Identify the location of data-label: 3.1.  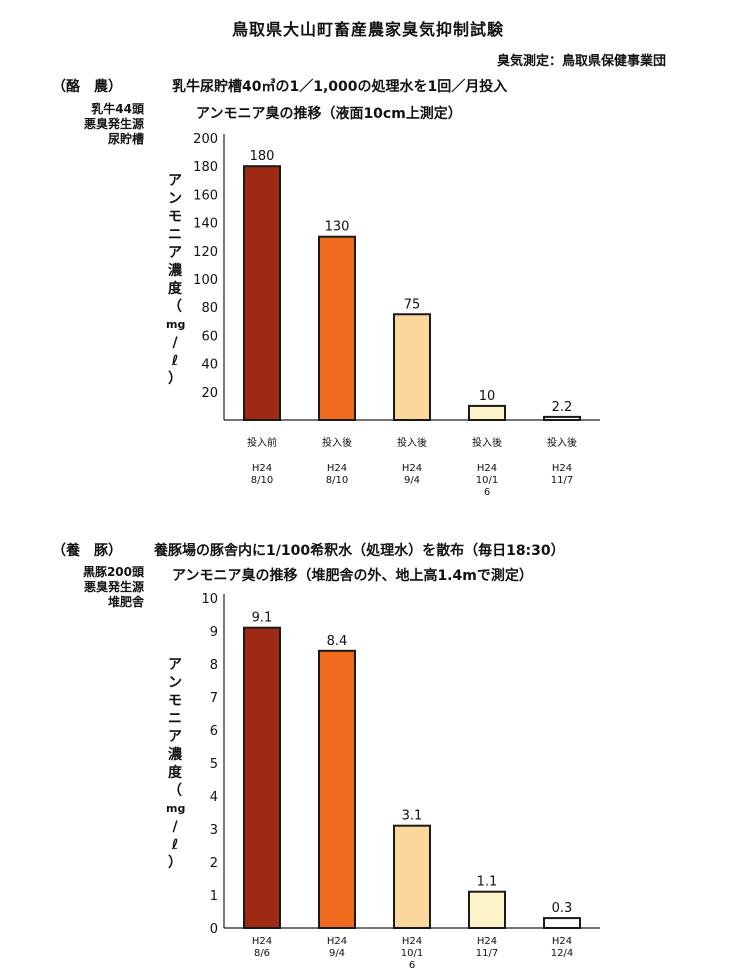
(412, 816).